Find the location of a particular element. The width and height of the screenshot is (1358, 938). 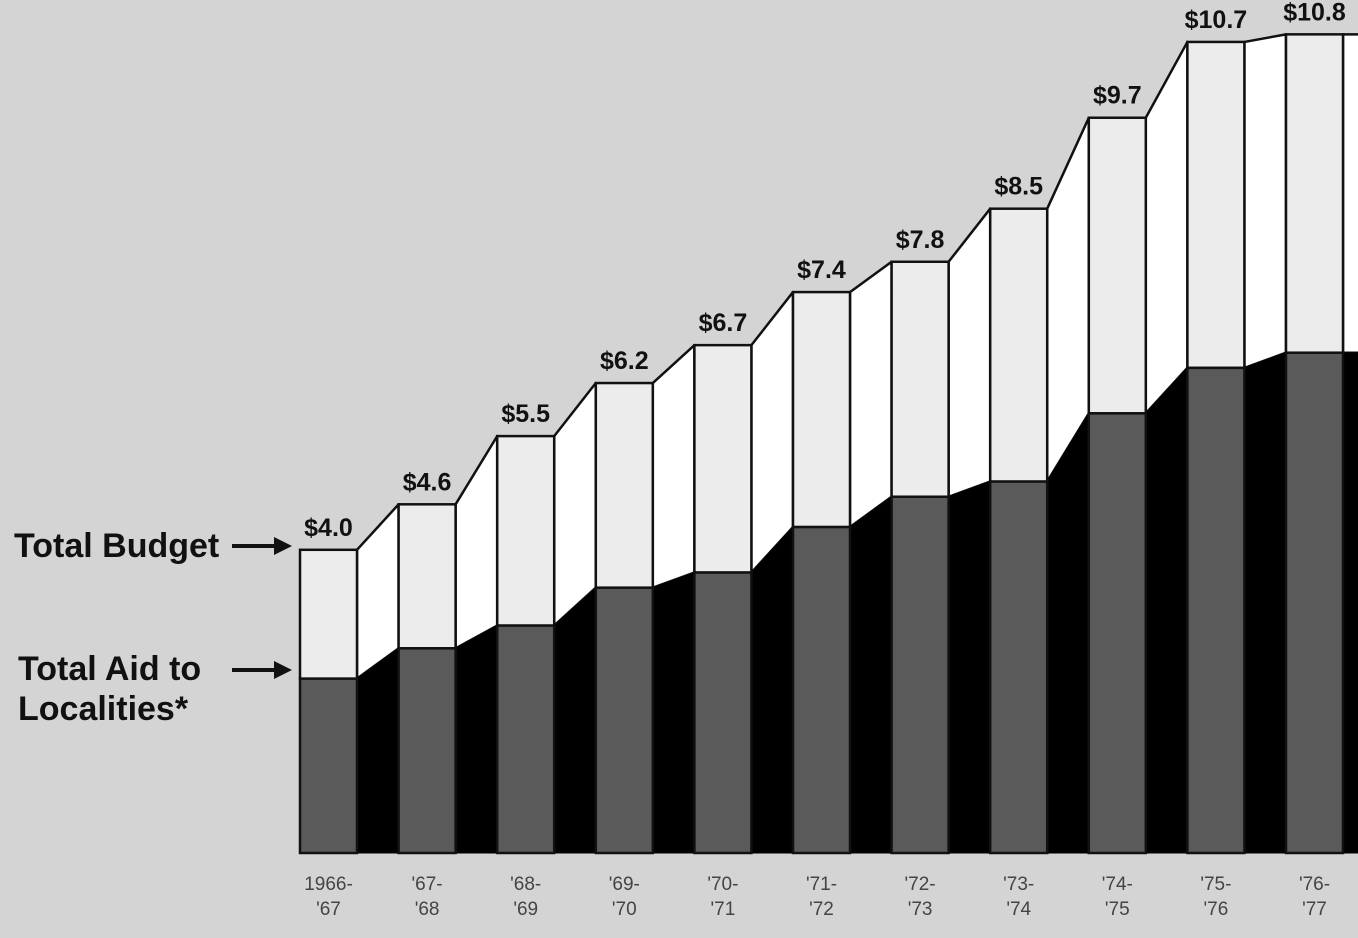

x-tick-label-4-line-2: '70 is located at coordinates (624, 909).